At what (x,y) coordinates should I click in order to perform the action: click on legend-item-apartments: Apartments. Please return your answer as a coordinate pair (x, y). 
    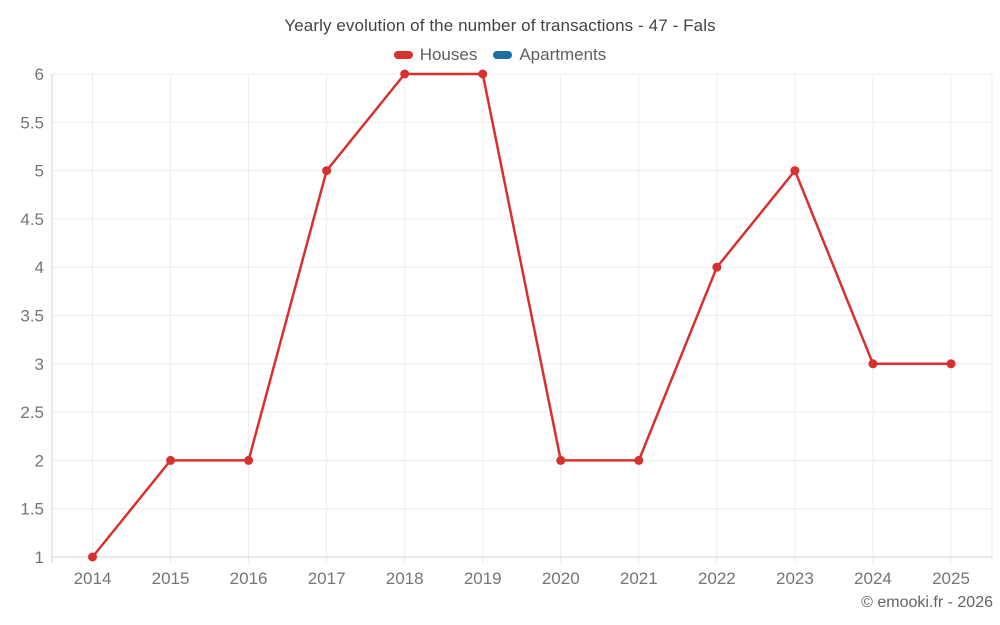
    Looking at the image, I should click on (549, 55).